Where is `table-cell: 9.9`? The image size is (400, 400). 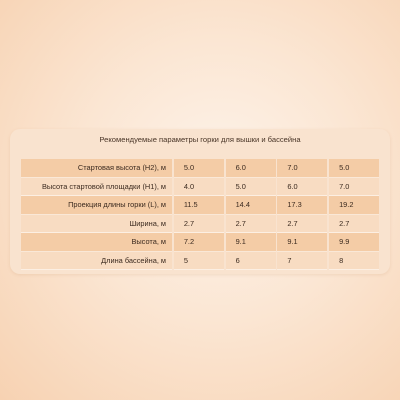 table-cell: 9.9 is located at coordinates (354, 242).